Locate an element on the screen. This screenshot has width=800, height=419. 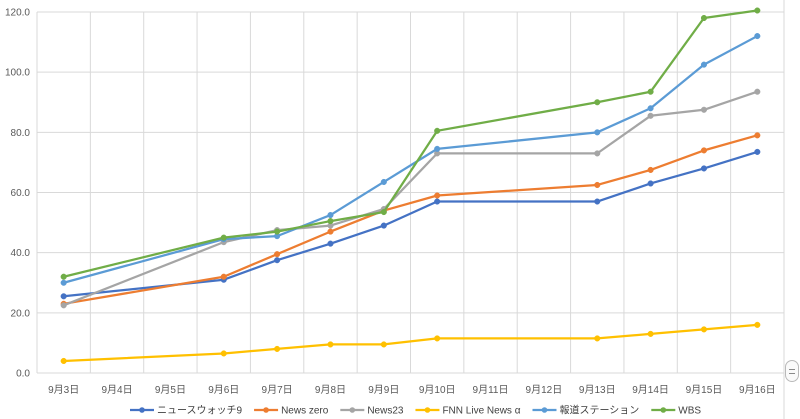
legend-item-0: ニュースウォッチ9 is located at coordinates (186, 411).